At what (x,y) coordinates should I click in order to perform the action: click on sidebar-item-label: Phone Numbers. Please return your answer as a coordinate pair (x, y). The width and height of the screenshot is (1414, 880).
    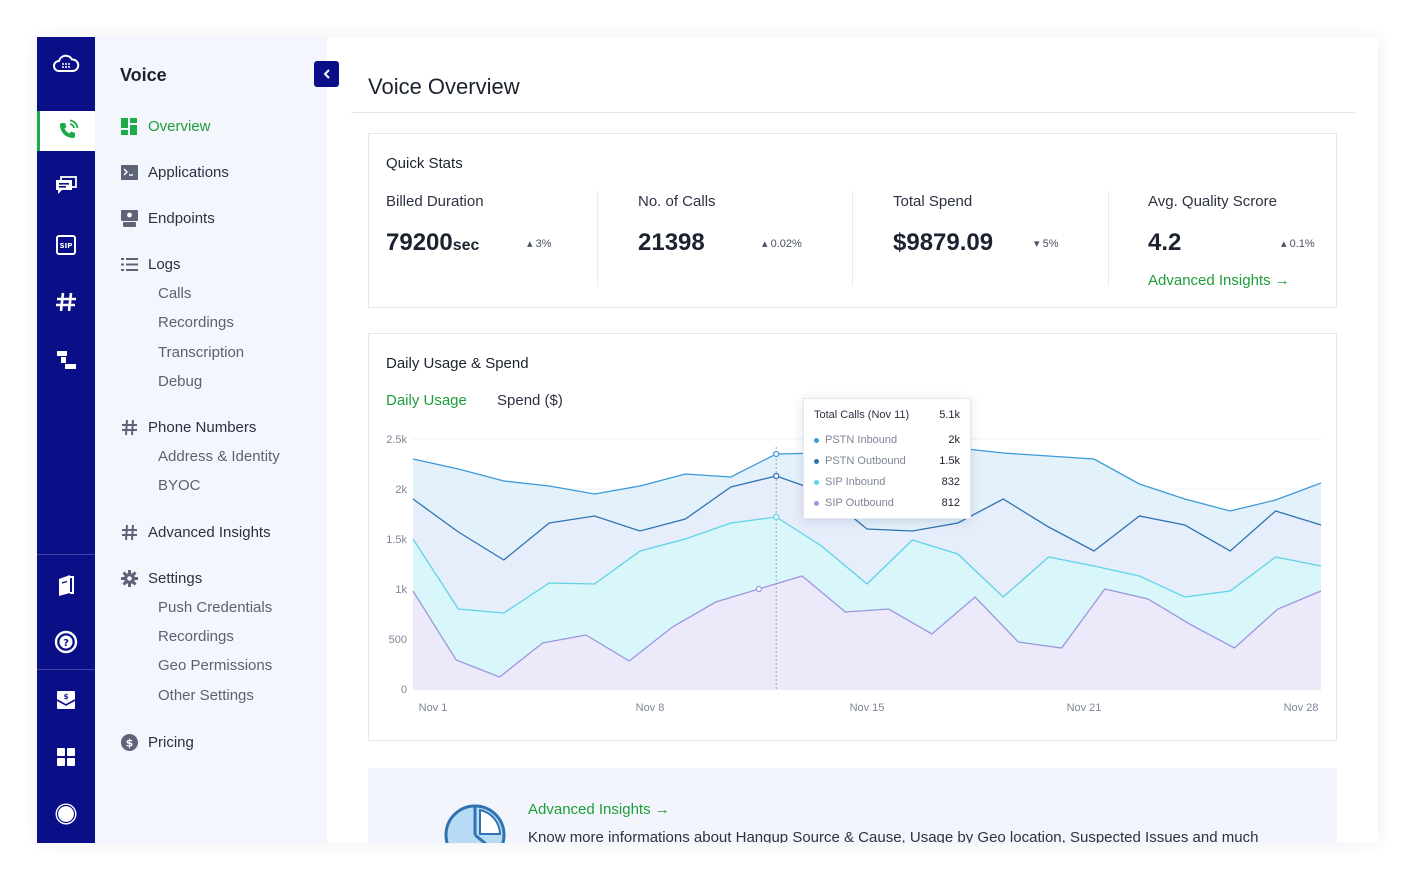
    Looking at the image, I should click on (202, 427).